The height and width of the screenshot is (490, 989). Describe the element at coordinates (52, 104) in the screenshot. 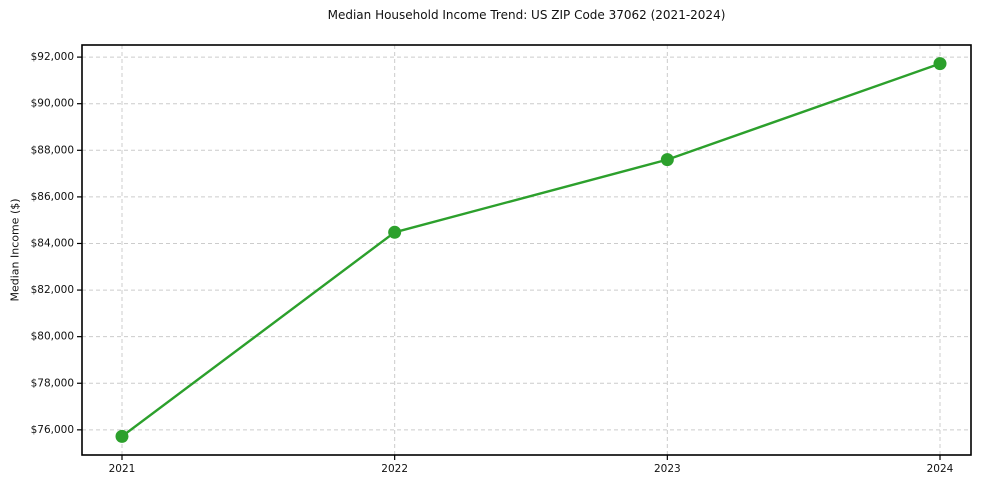

I see `y-tick-label-90000: $90,000` at that location.